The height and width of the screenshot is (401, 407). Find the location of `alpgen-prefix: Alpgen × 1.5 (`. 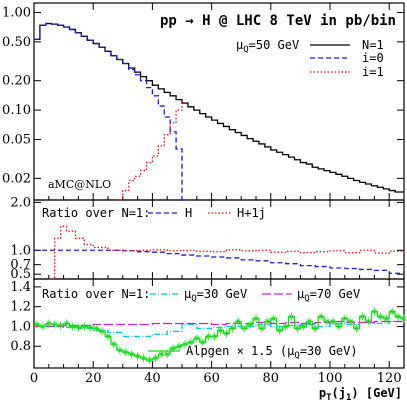

alpgen-prefix: Alpgen × 1.5 ( is located at coordinates (236, 351).